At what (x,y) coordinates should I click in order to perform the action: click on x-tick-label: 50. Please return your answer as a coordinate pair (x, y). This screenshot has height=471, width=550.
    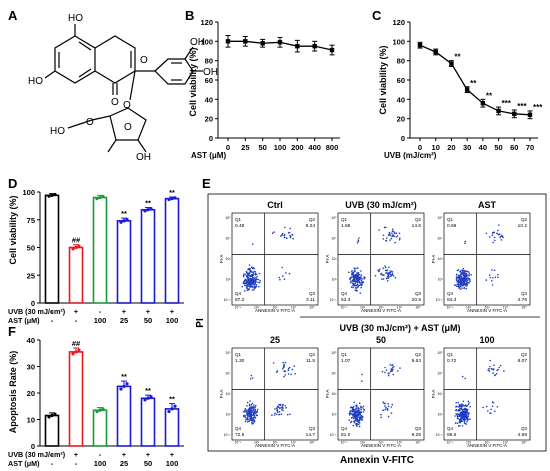
    Looking at the image, I should click on (498, 147).